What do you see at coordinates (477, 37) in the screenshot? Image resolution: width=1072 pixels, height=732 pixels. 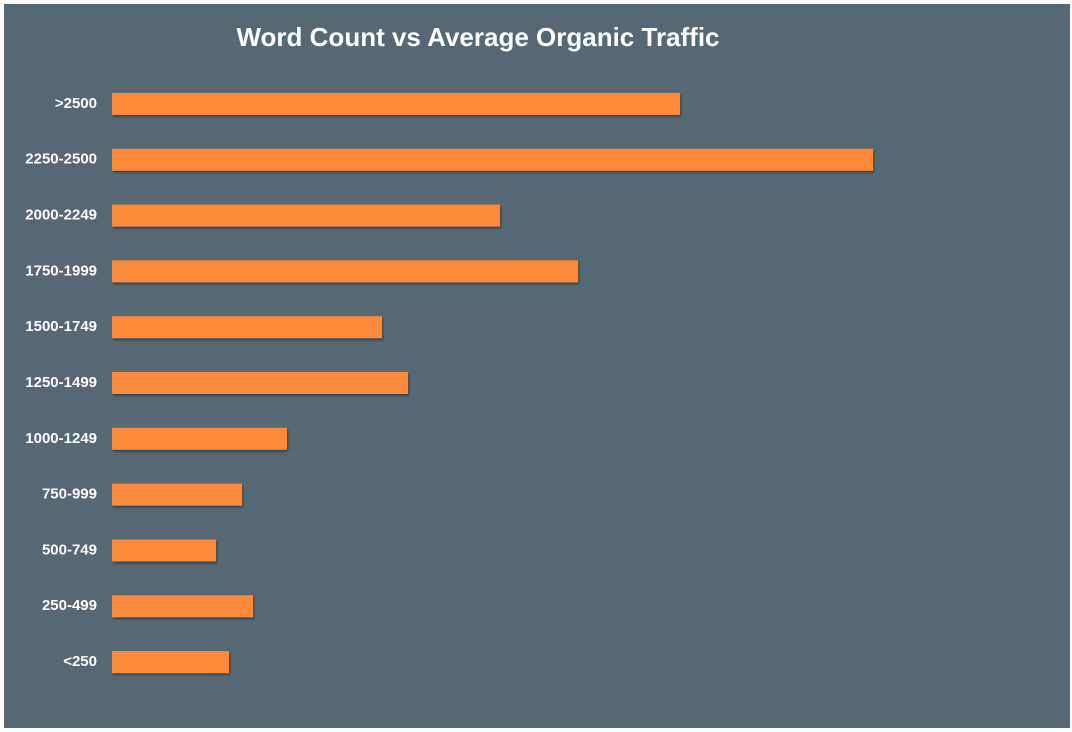 I see `chart-title: Word Count vs Average Organic Traffic` at bounding box center [477, 37].